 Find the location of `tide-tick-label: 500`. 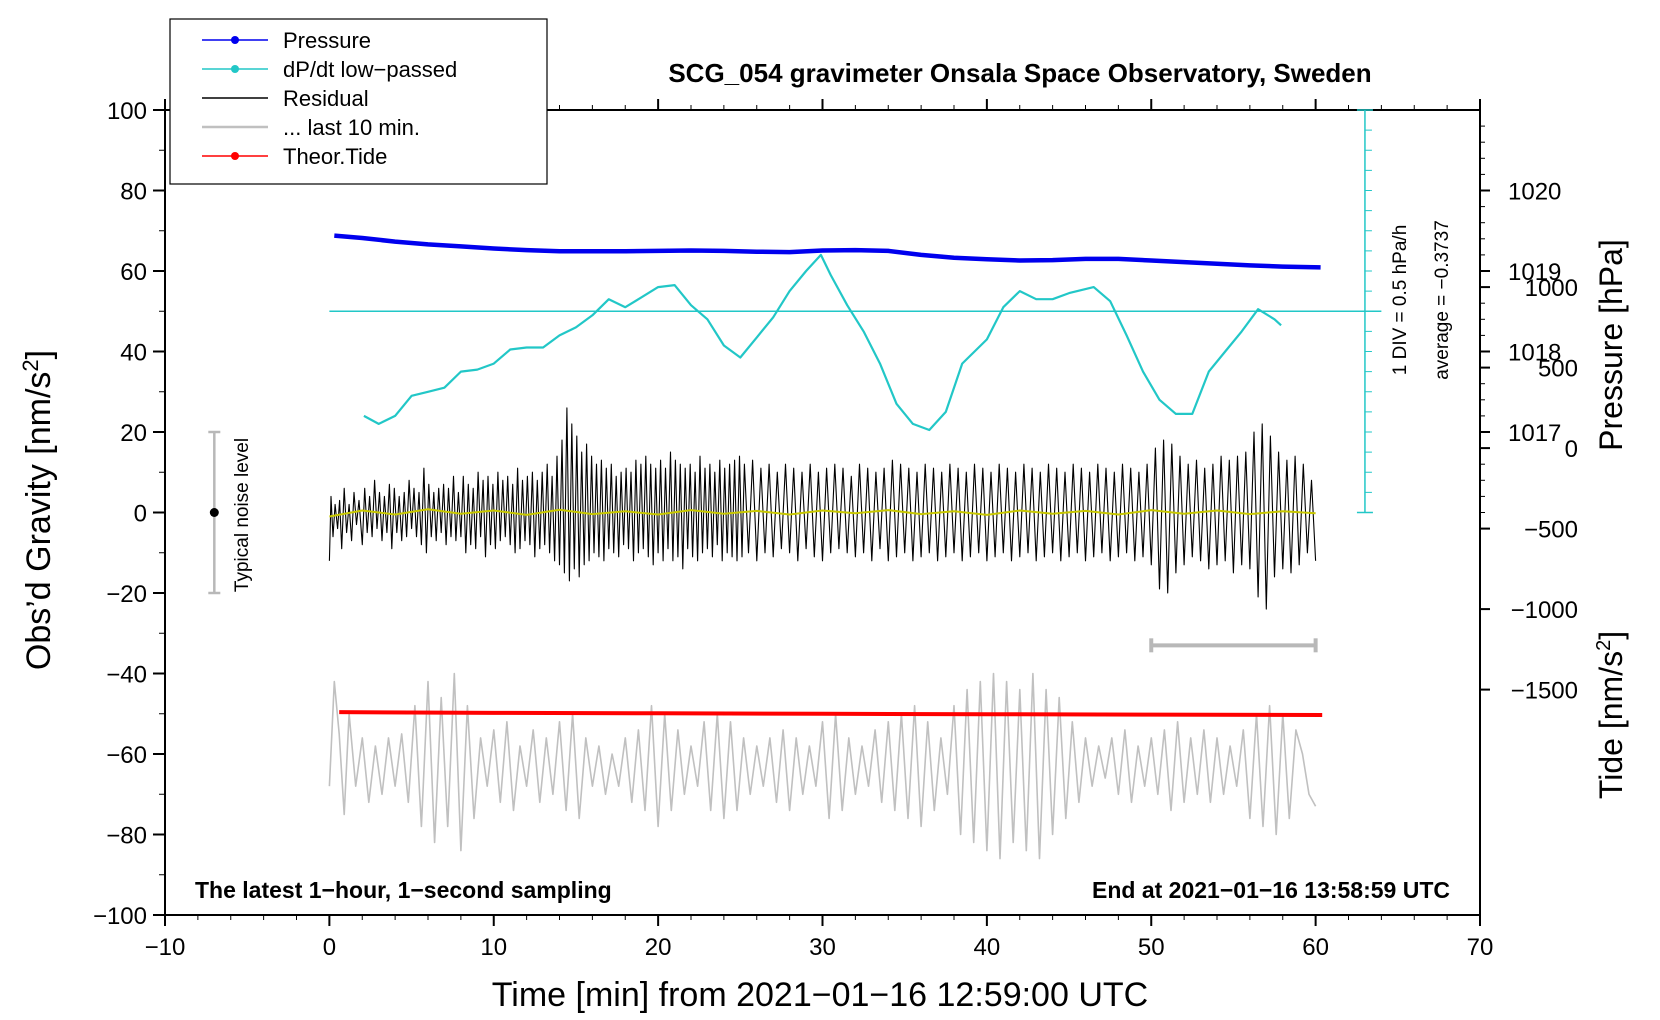

tide-tick-label: 500 is located at coordinates (1558, 369).